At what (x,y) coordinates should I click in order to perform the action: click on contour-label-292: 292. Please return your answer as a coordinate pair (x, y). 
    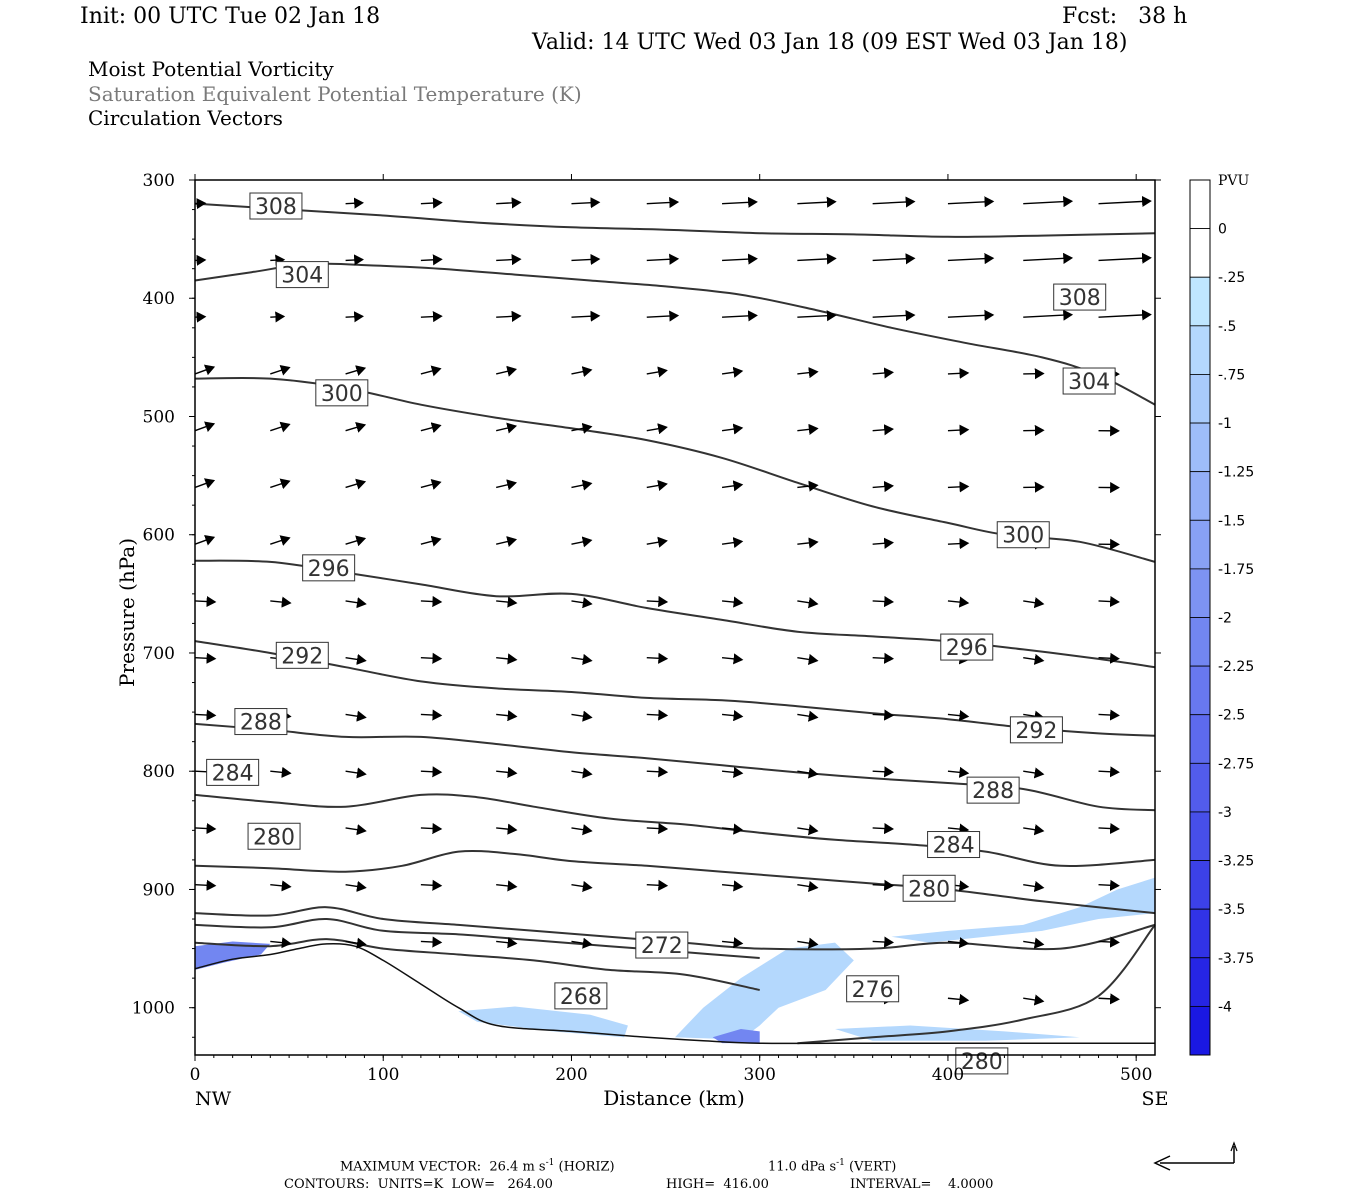
    Looking at the image, I should click on (1036, 731).